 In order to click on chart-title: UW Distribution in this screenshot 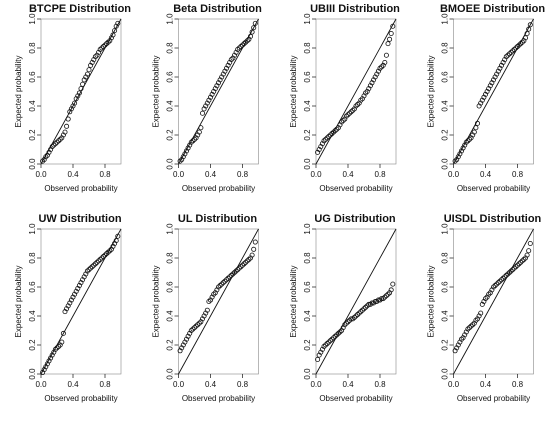, I will do `click(79, 219)`.